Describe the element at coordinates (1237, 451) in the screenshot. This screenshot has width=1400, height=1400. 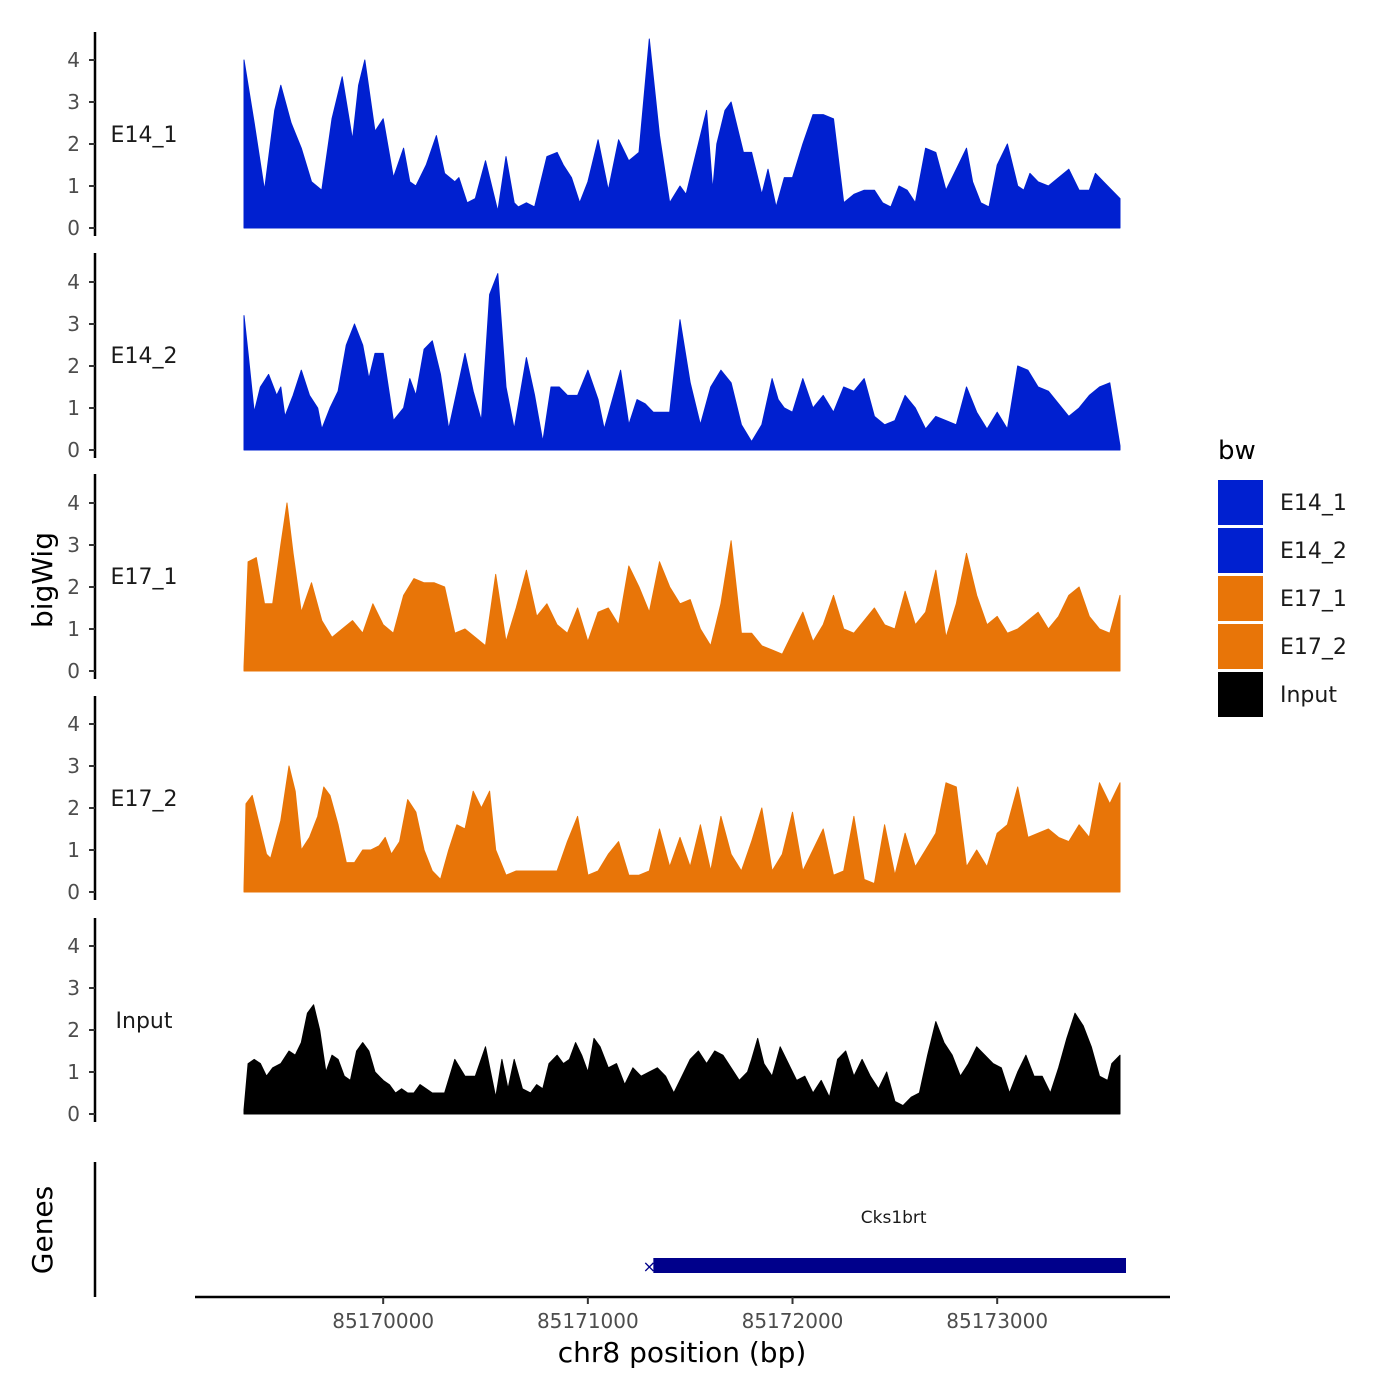
I see `legend-title: bw` at that location.